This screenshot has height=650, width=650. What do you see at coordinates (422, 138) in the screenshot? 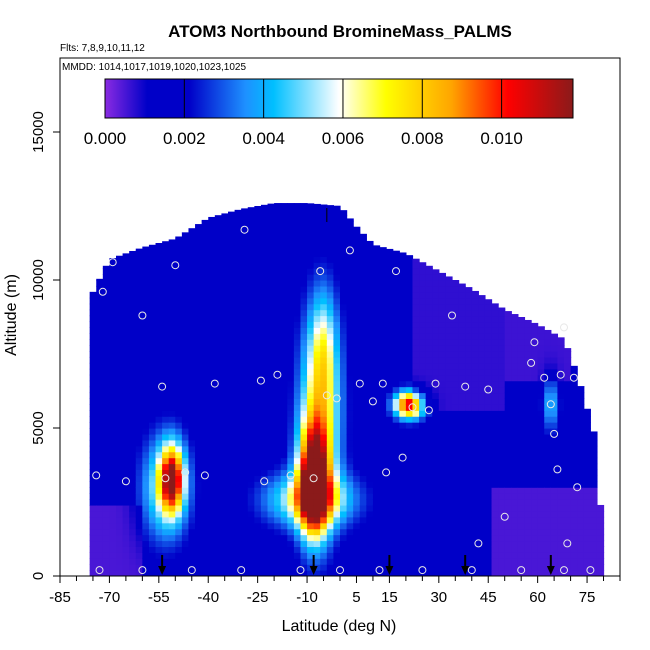
I see `colorbar-tick-label: 0.008` at bounding box center [422, 138].